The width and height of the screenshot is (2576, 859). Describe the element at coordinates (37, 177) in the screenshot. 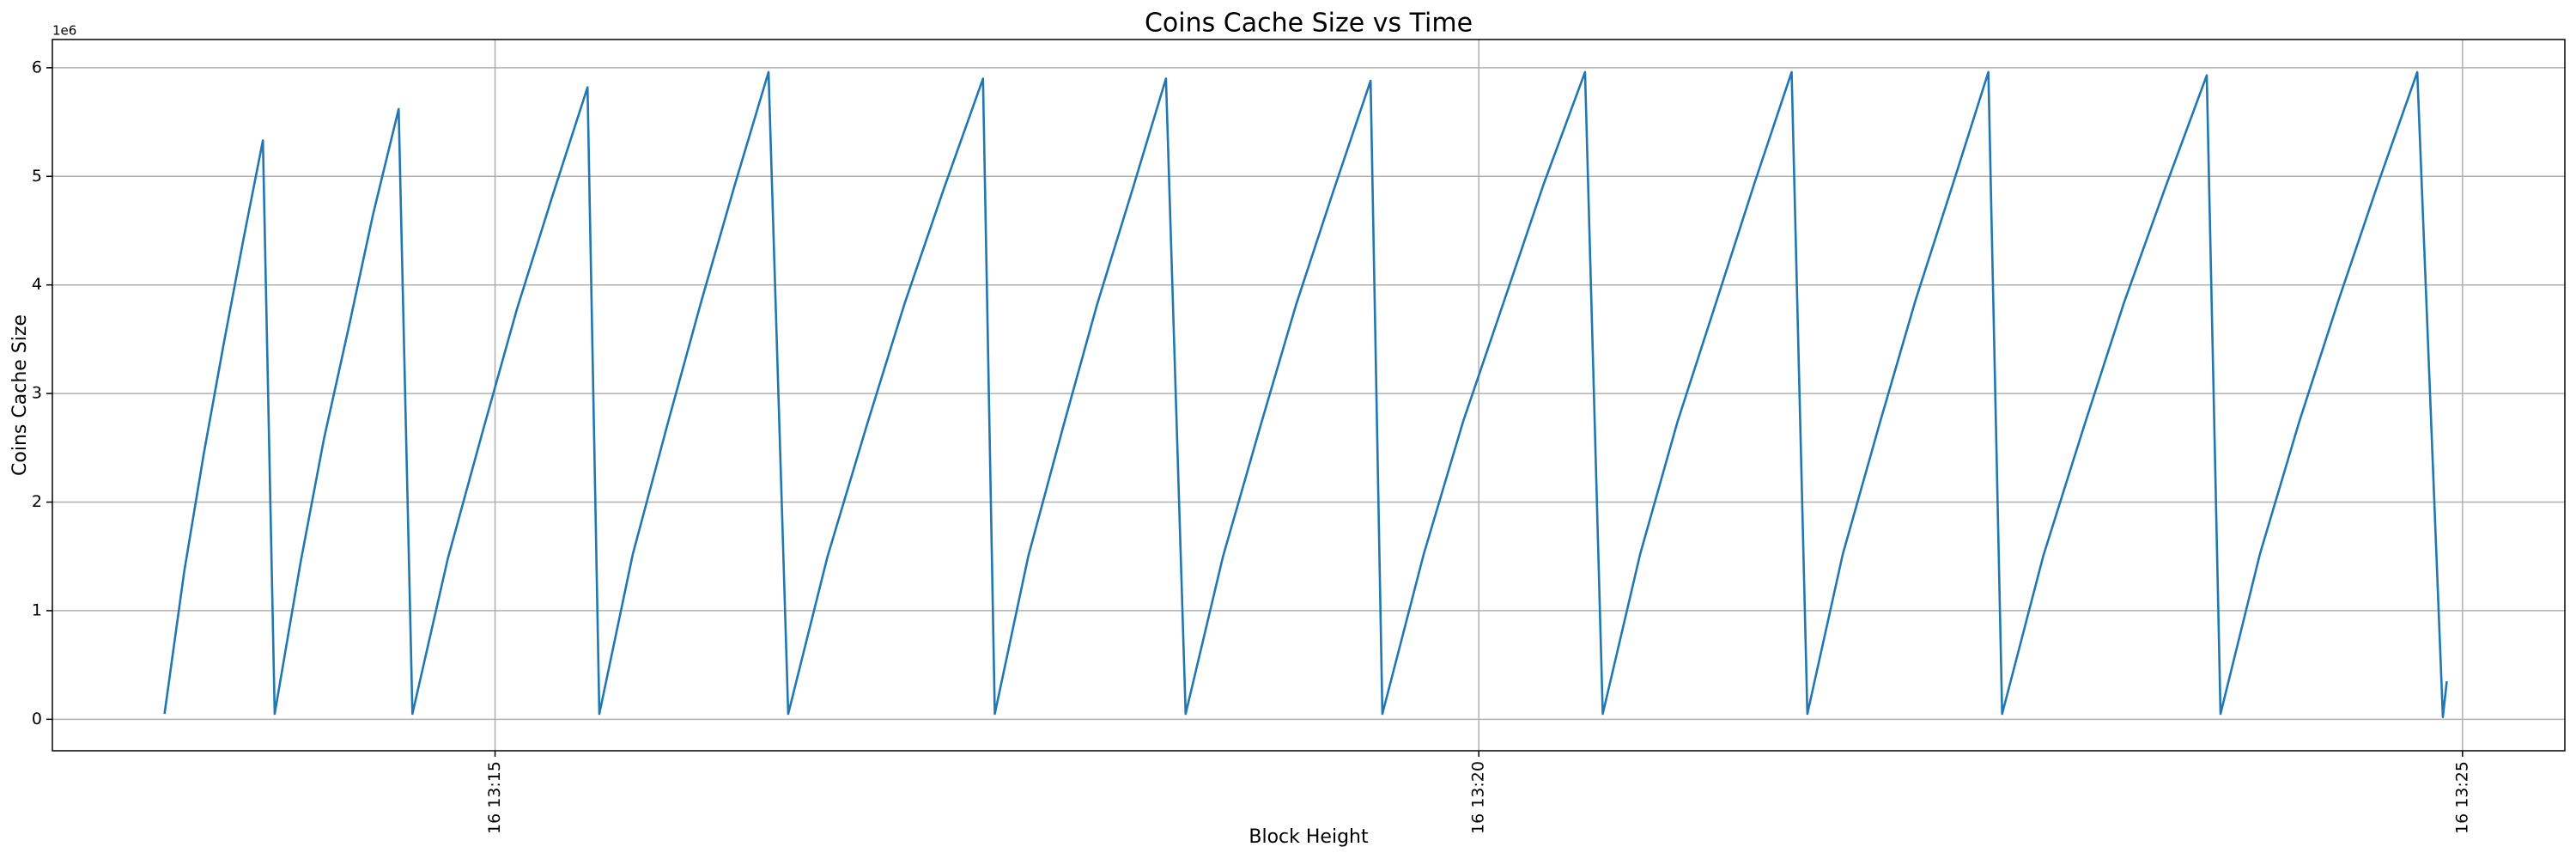

I see `y-tick-label: 5` at that location.